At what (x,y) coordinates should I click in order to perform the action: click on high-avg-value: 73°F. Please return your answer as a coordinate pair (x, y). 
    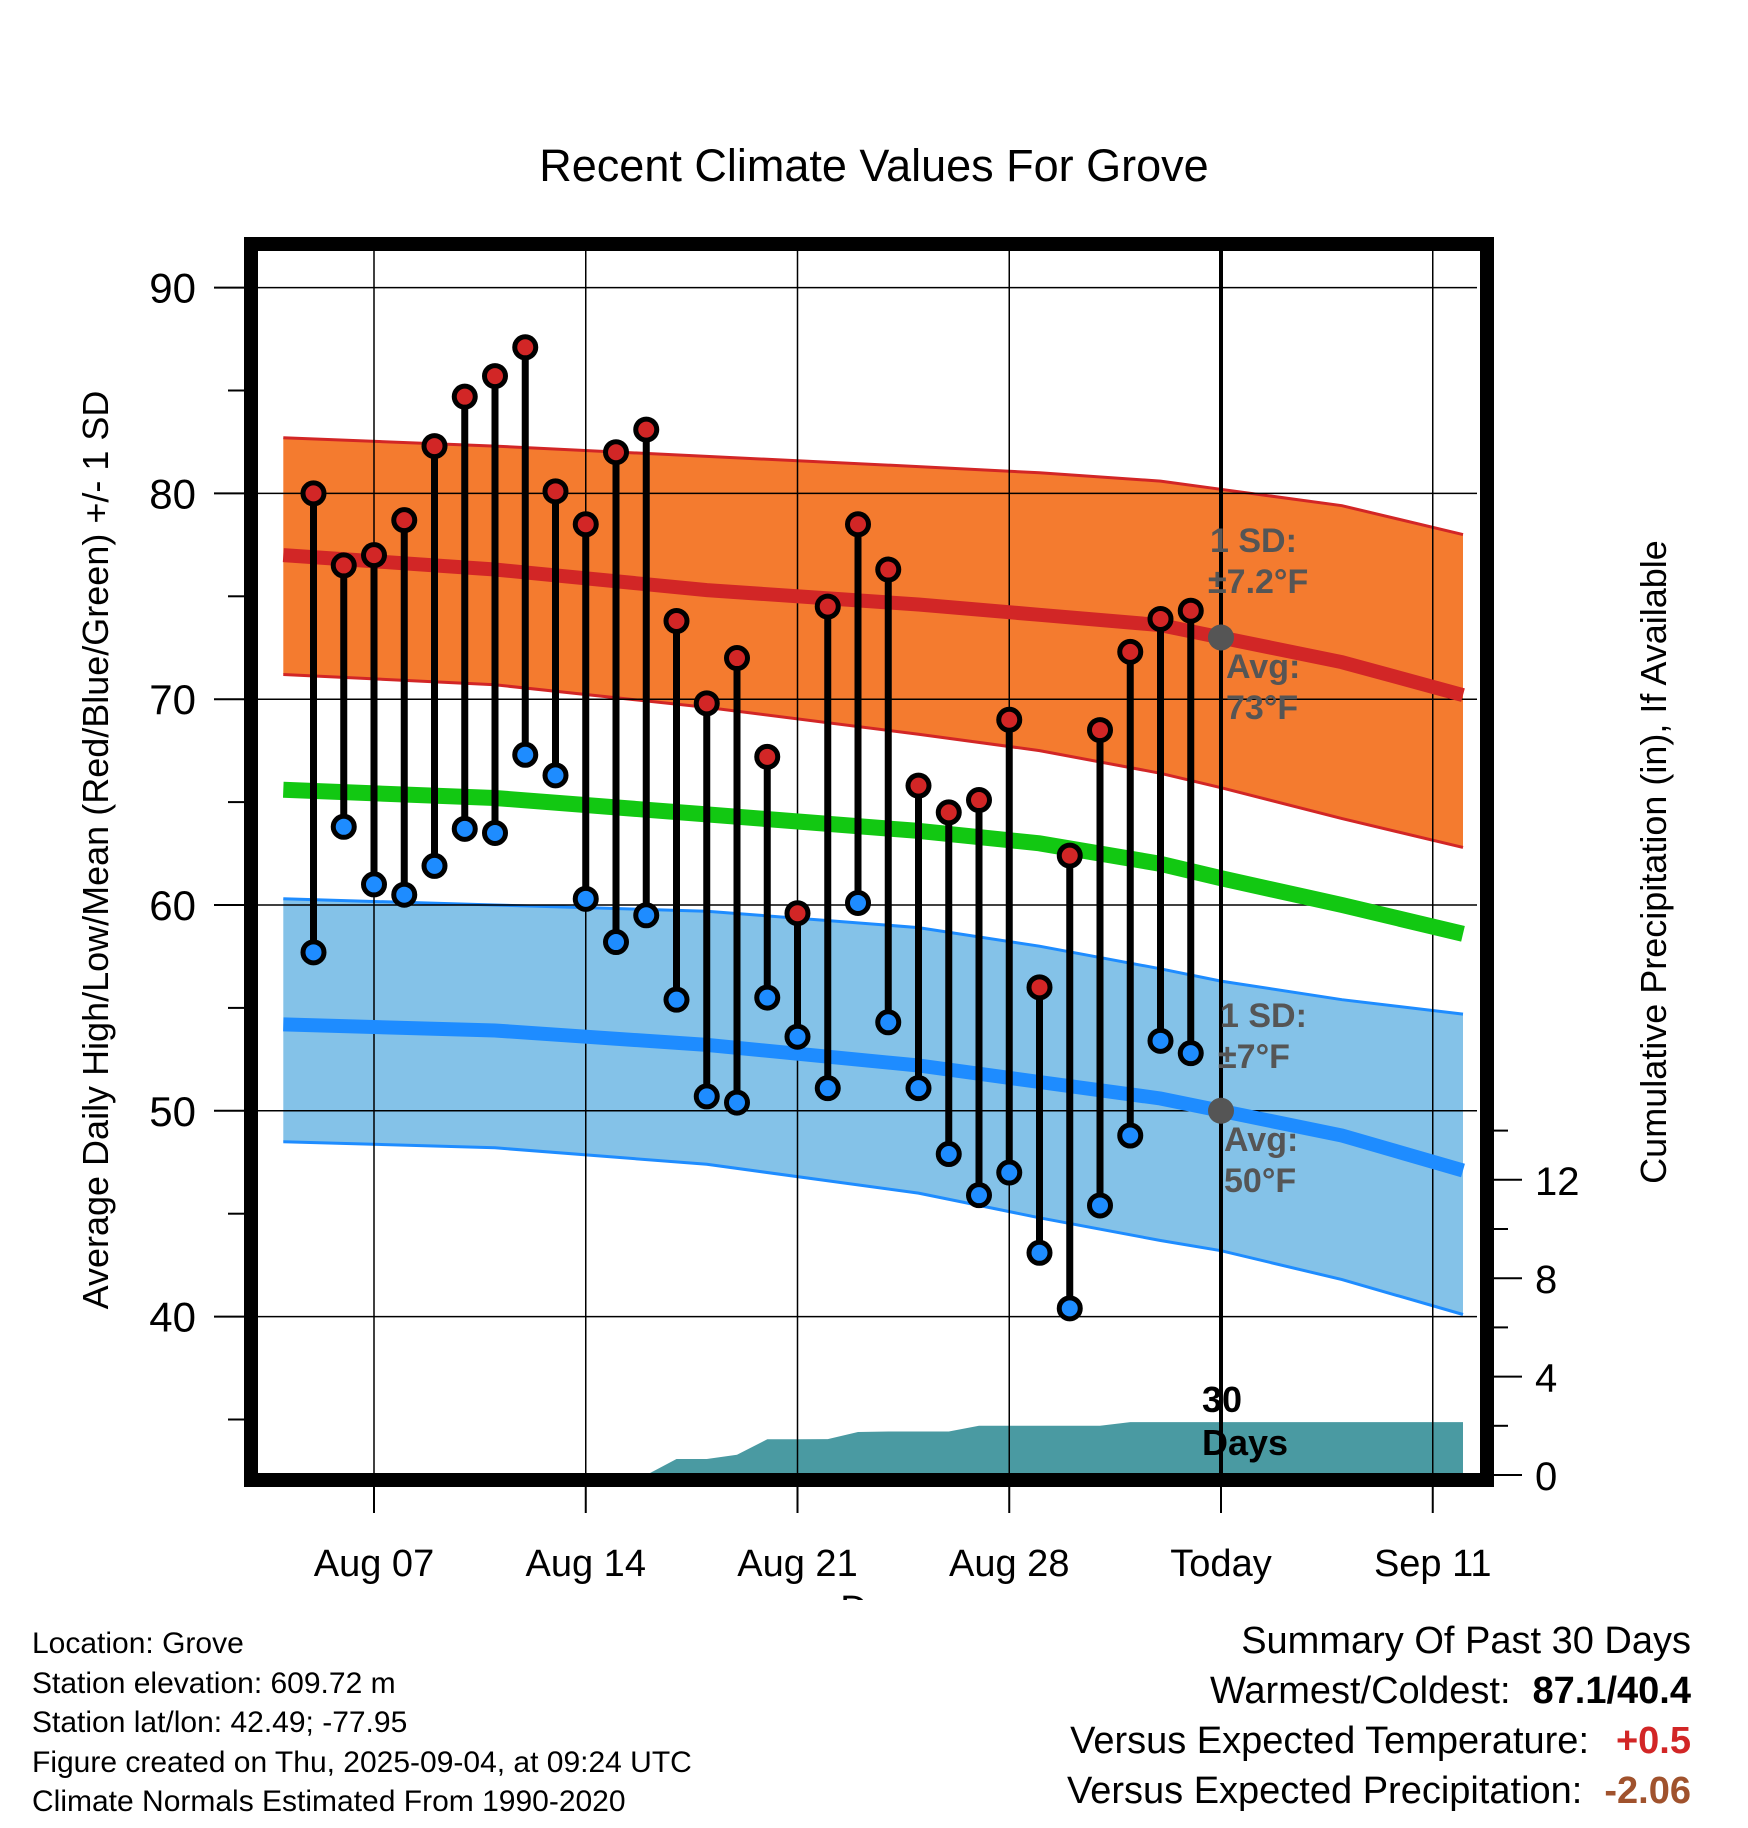
    Looking at the image, I should click on (1262, 708).